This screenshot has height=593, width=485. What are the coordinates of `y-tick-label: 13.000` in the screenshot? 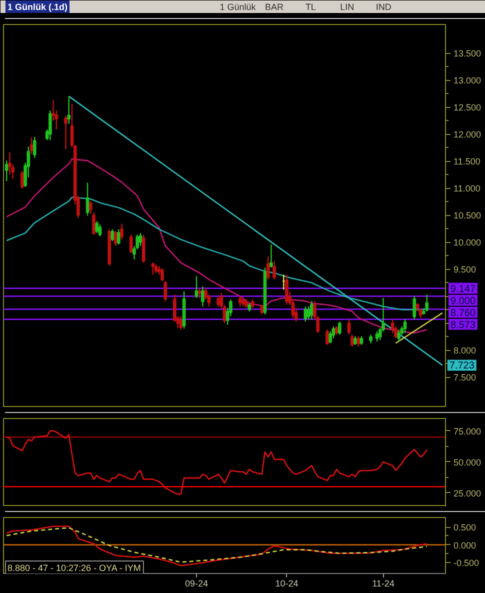 It's located at (468, 81).